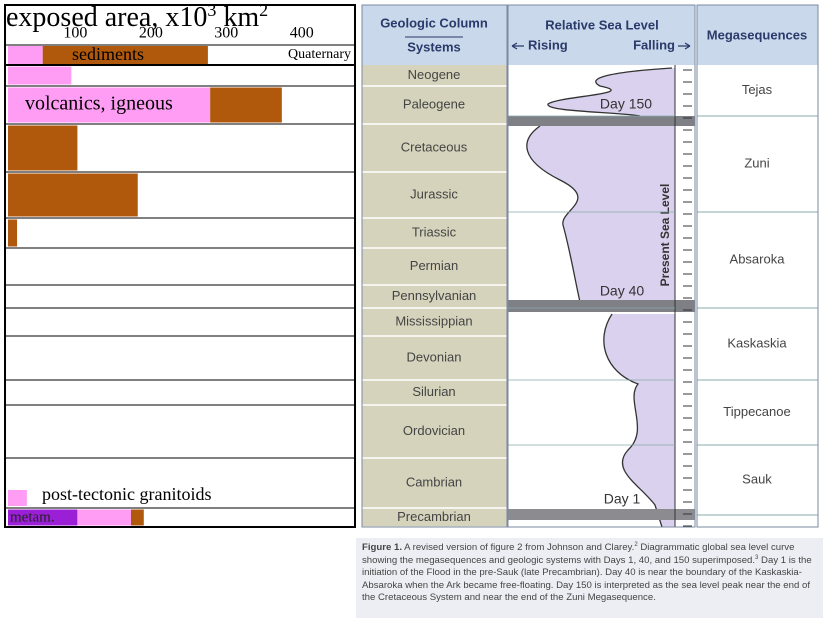 This screenshot has height=618, width=825. I want to click on day-label: Day 150, so click(626, 104).